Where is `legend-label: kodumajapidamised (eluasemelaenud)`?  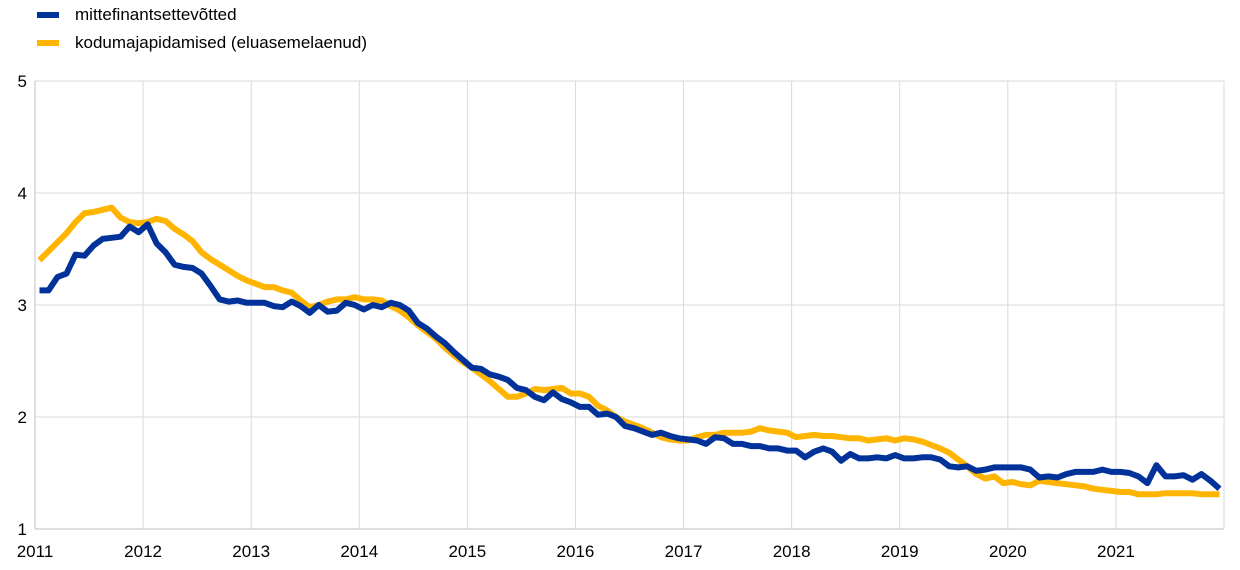 legend-label: kodumajapidamised (eluasemelaenud) is located at coordinates (221, 42).